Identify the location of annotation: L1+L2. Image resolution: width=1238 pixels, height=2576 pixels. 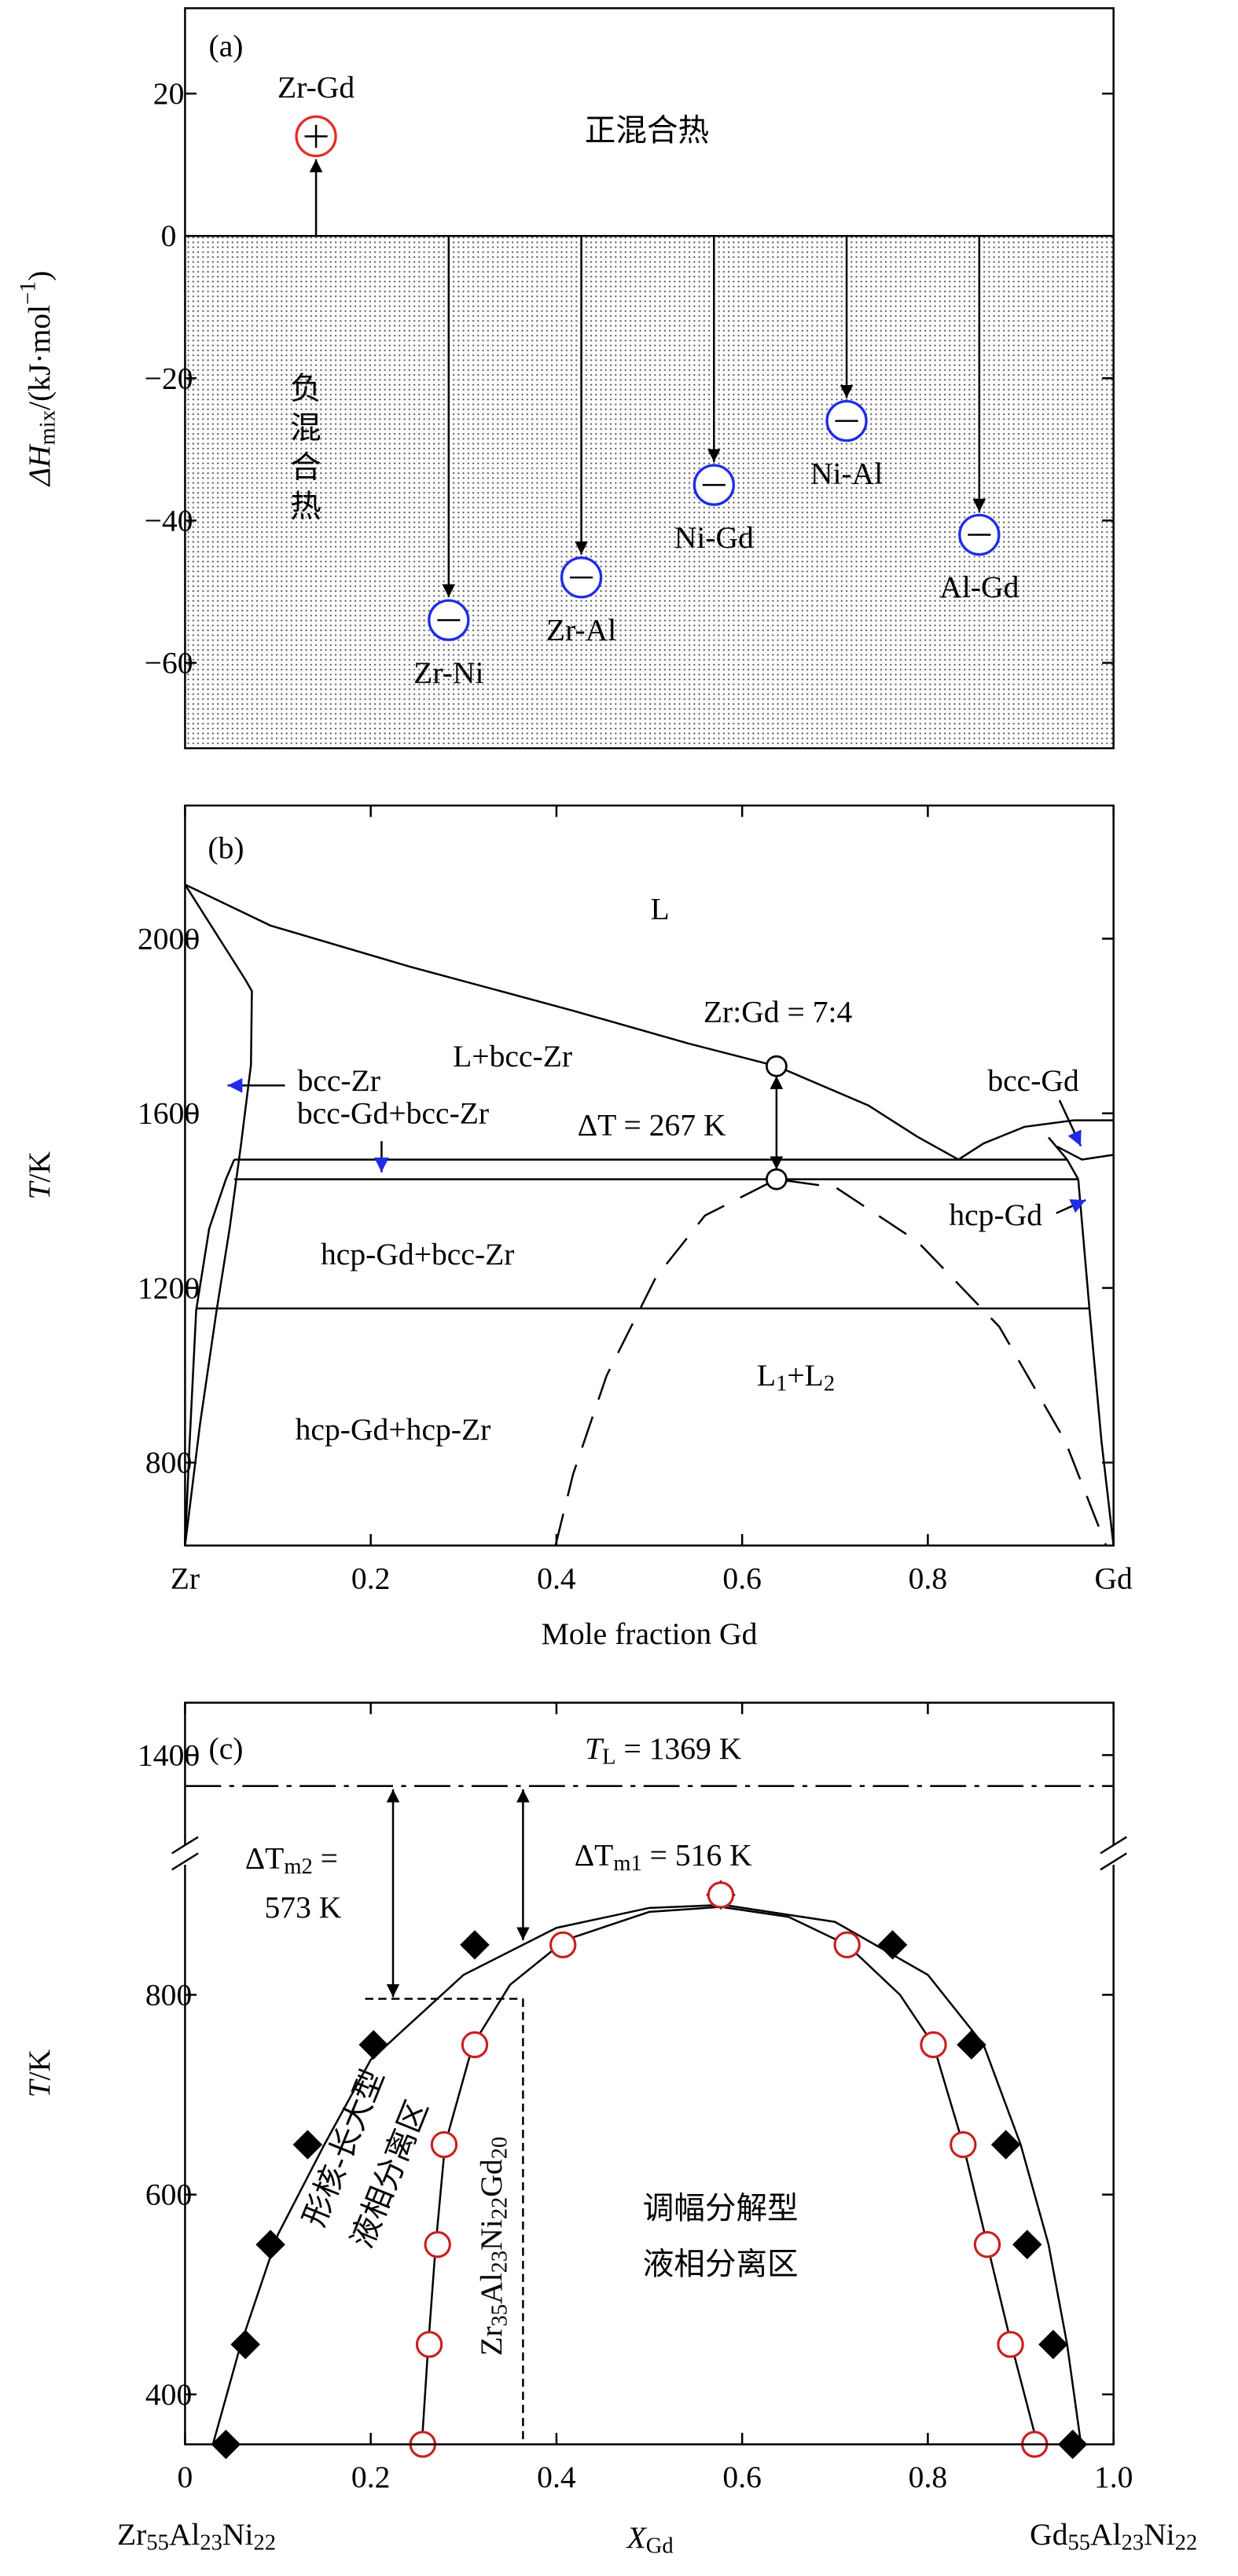
(796, 1377).